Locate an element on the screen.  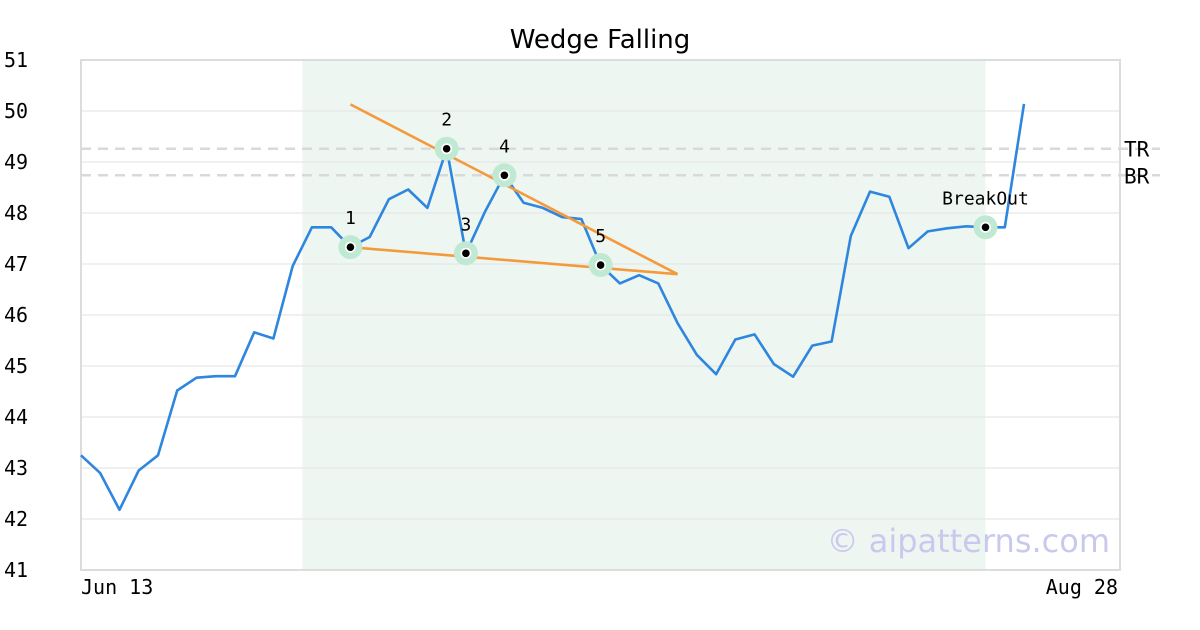
y-tick-label: 41 is located at coordinates (16, 570).